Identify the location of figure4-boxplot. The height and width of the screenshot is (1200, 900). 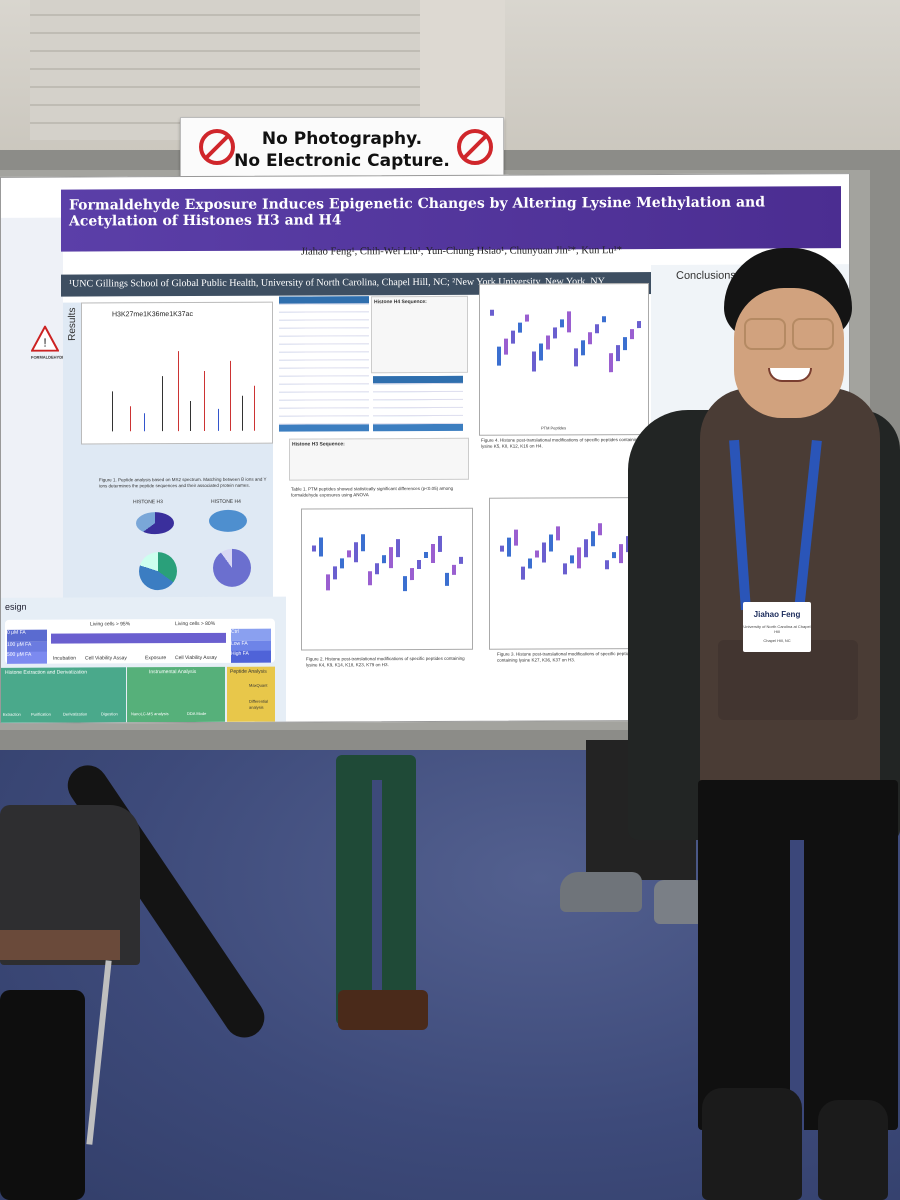
(564, 359).